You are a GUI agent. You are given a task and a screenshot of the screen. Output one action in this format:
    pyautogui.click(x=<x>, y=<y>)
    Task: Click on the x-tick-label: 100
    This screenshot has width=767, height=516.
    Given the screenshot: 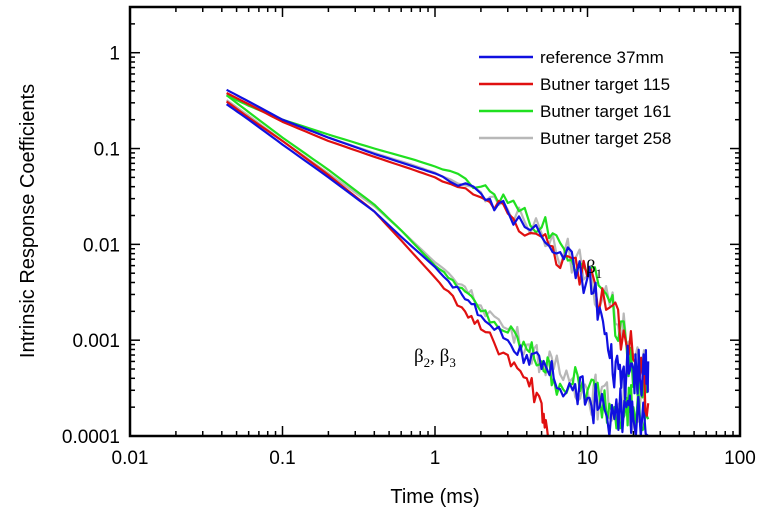 What is the action you would take?
    pyautogui.click(x=740, y=458)
    